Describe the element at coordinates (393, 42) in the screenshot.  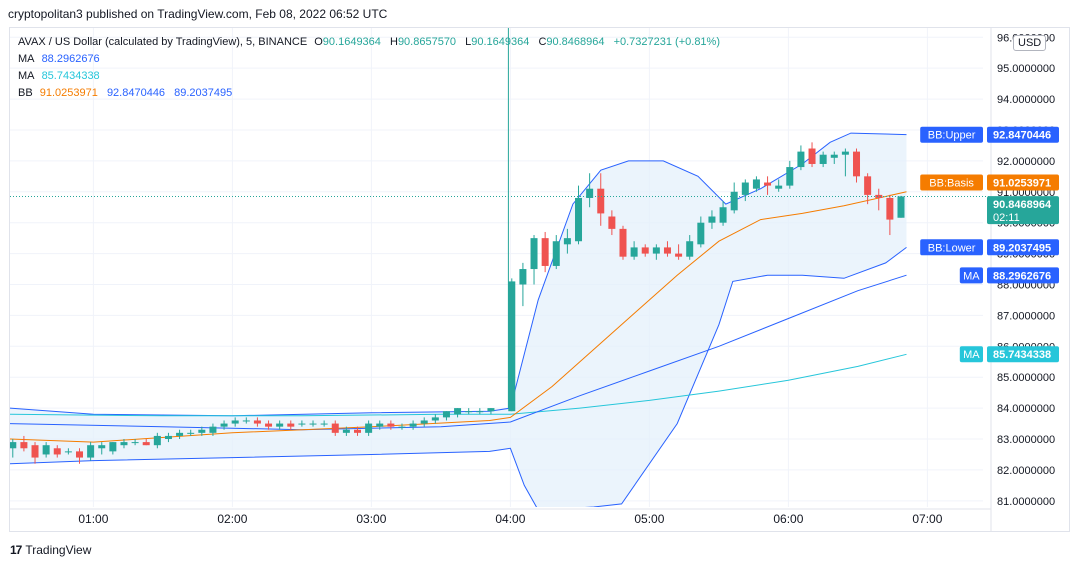
I see `high-label: H` at that location.